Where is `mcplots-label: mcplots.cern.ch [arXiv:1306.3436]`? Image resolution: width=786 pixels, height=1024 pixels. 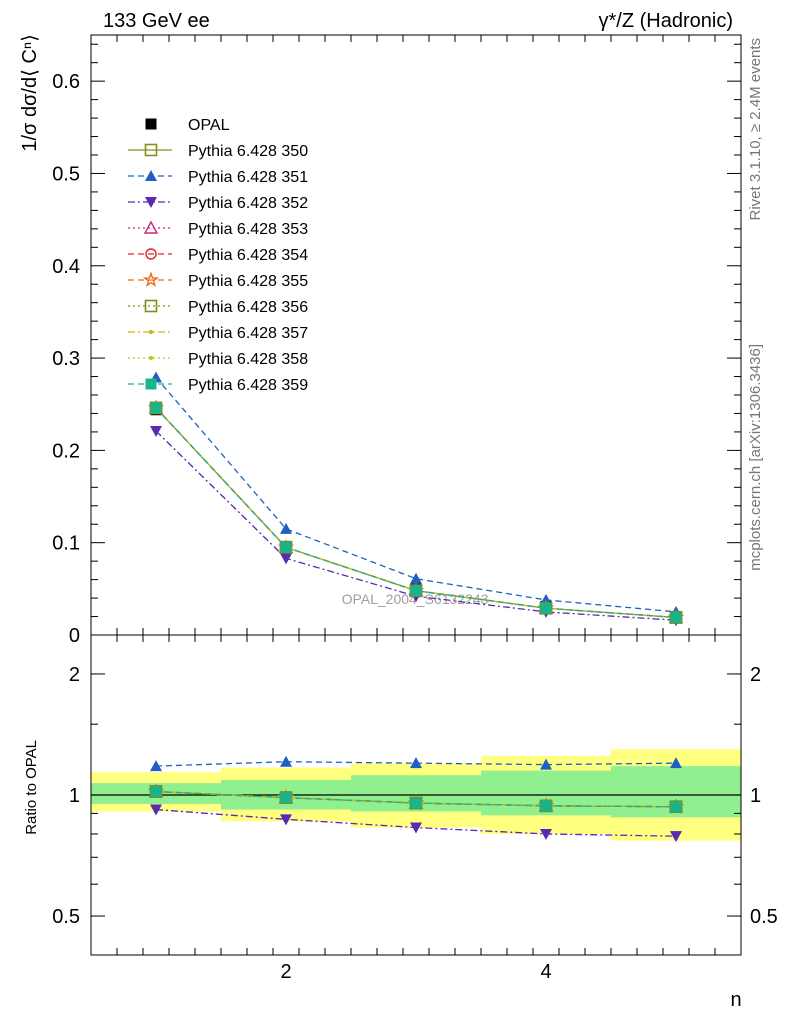
mcplots-label: mcplots.cern.ch [arXiv:1306.3436] is located at coordinates (755, 457).